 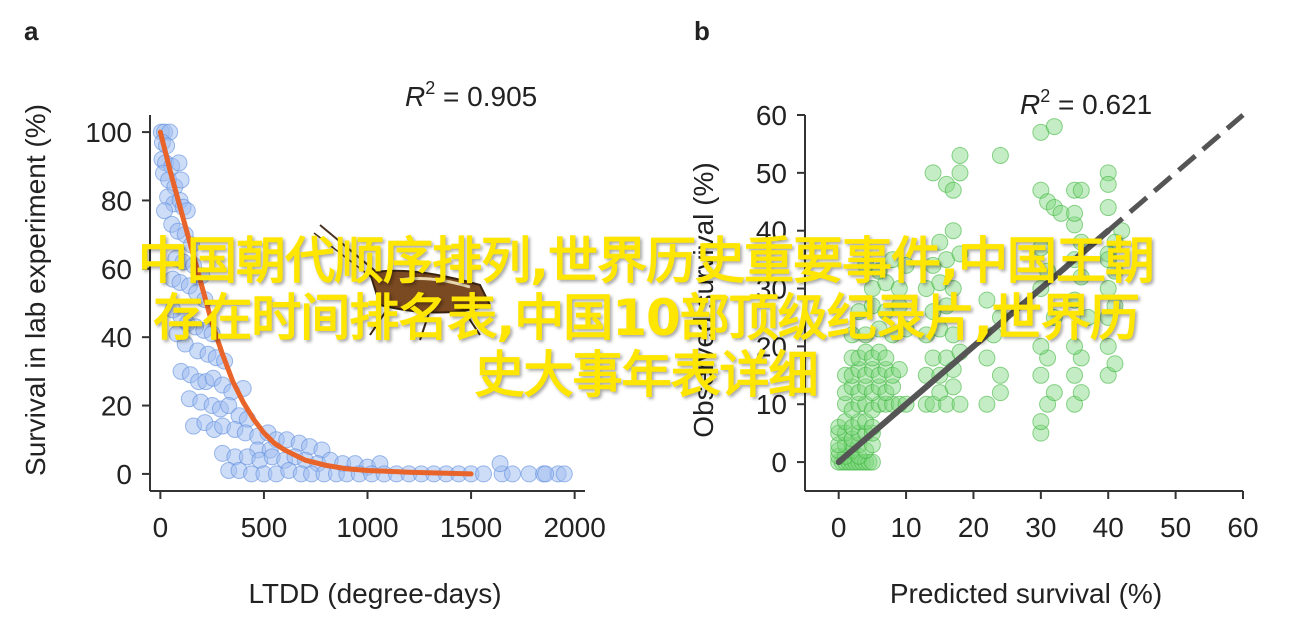 What do you see at coordinates (771, 289) in the screenshot?
I see `panel-b-y-tick-label: 30` at bounding box center [771, 289].